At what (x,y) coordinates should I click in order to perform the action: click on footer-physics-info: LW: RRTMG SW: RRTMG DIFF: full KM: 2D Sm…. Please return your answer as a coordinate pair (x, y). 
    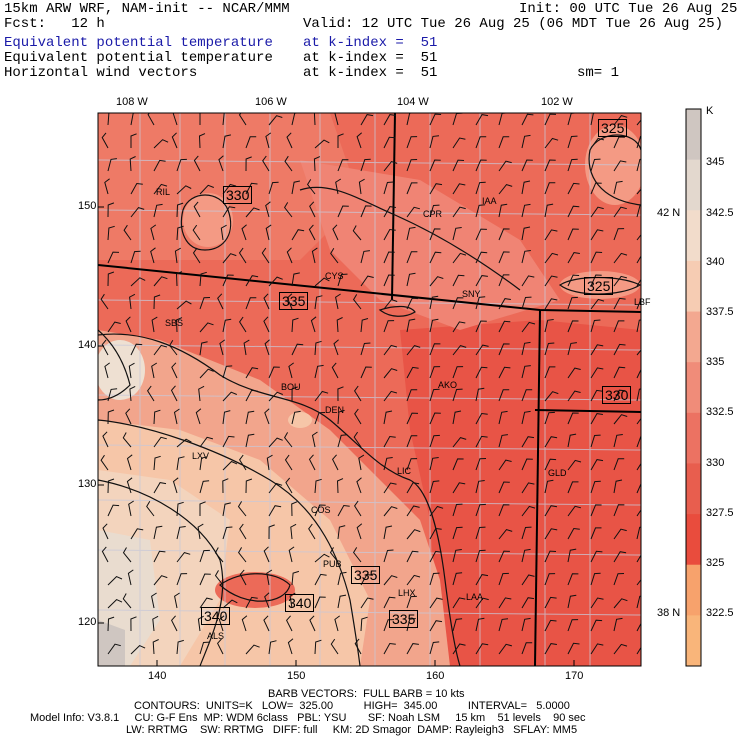
    Looking at the image, I should click on (352, 730).